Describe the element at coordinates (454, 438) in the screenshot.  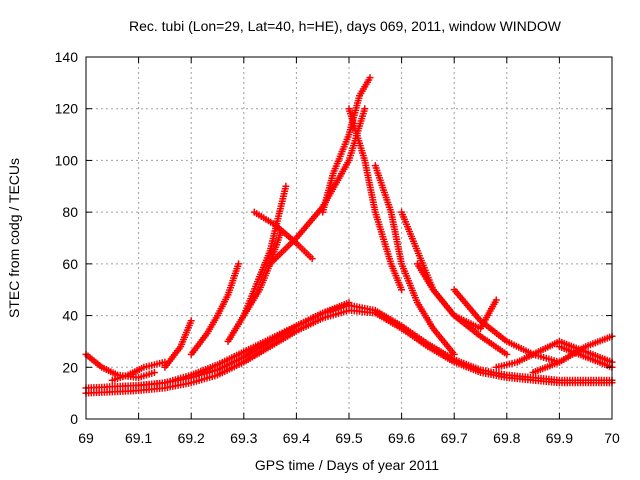
I see `x-tick-label: 69.7` at that location.